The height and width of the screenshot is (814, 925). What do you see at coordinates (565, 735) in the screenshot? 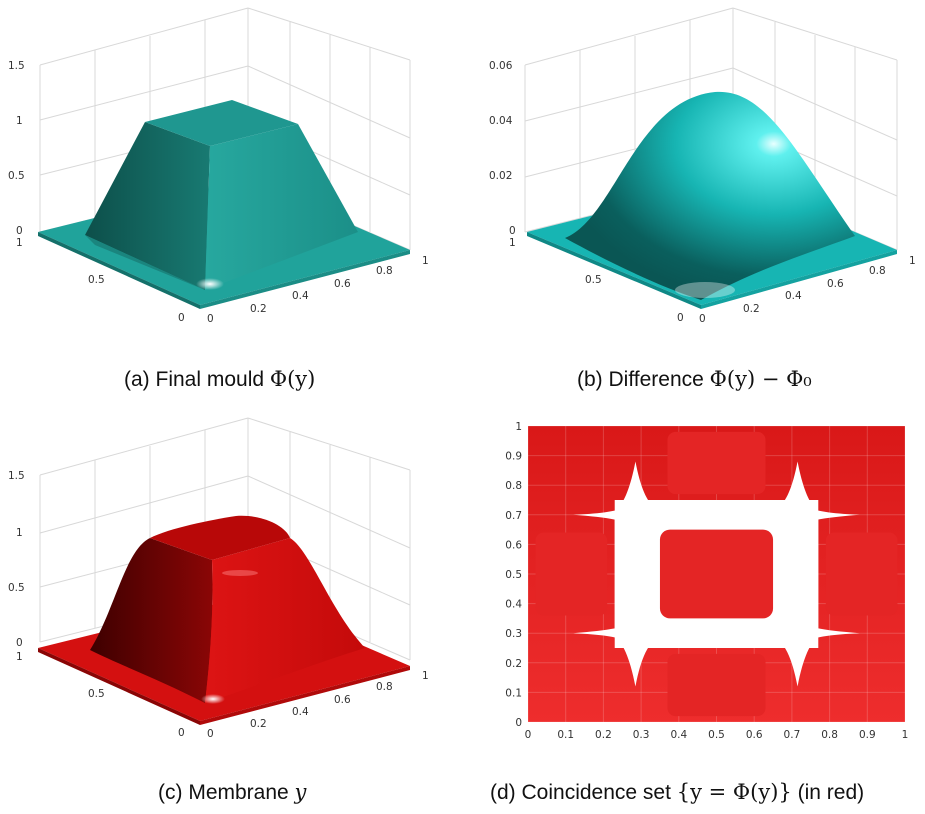
I see `x-tick-label: 0.1` at bounding box center [565, 735].